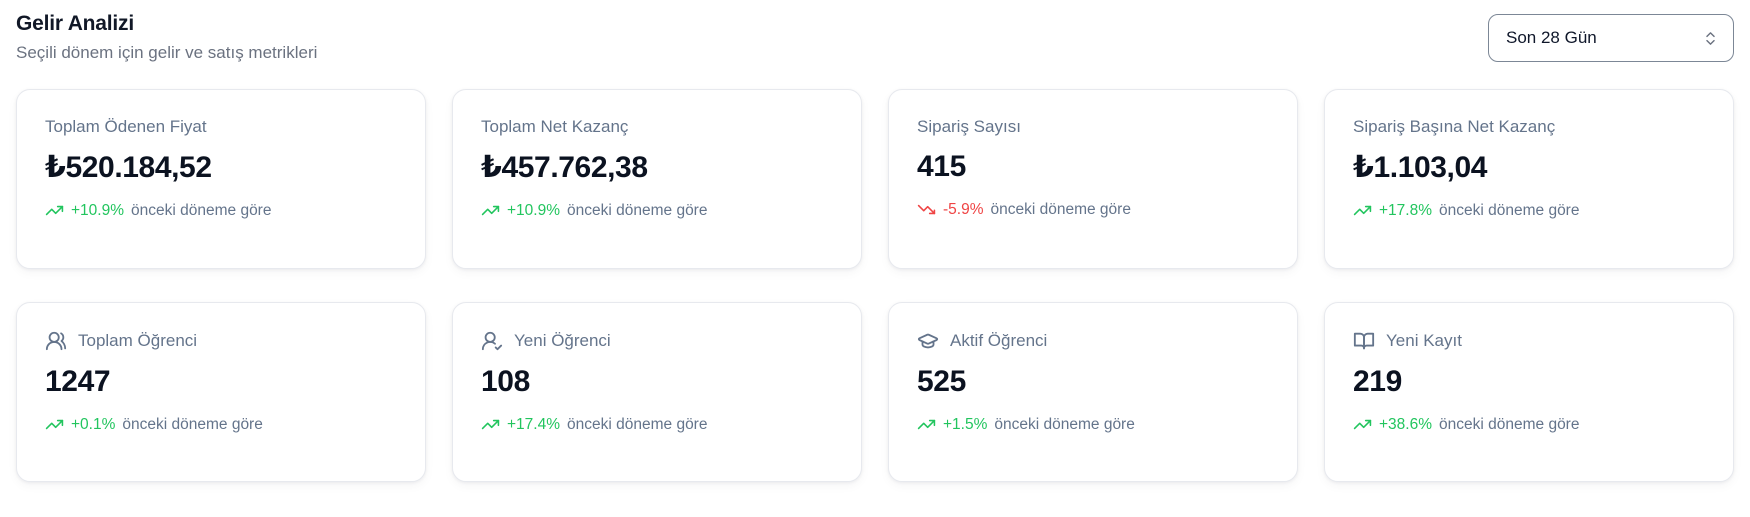 This screenshot has width=1750, height=517. I want to click on chevrons-up-down-icon, so click(1710, 38).